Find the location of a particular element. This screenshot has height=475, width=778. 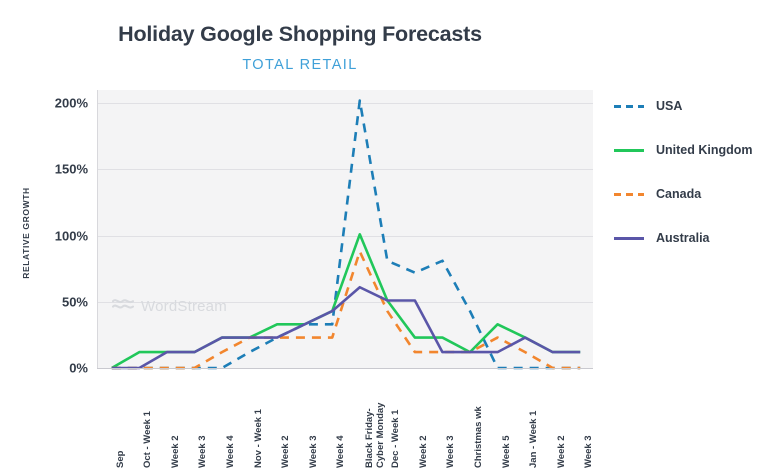

x-tick-label: Sep is located at coordinates (120, 459).